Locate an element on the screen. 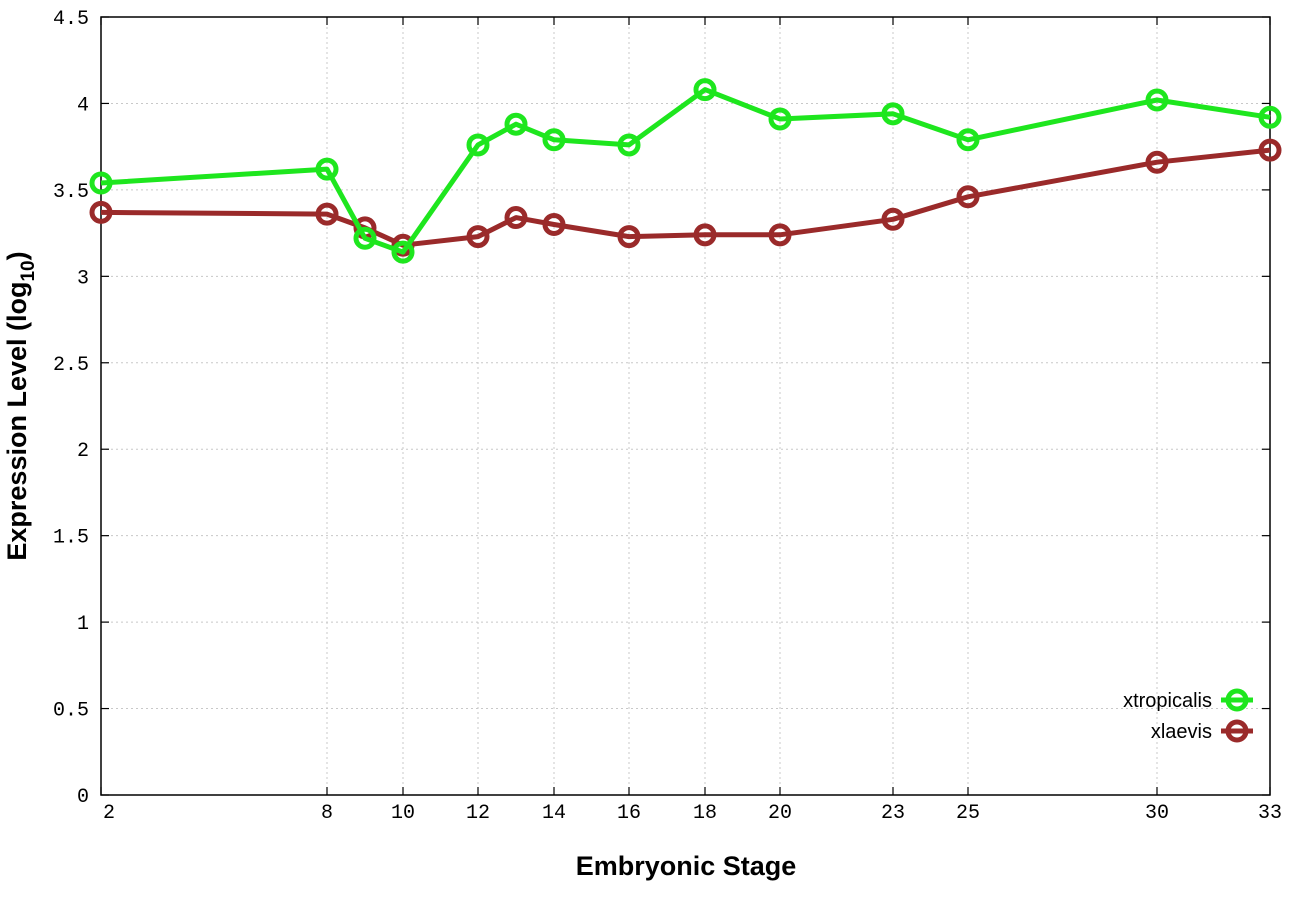  x-tick-label: 14 is located at coordinates (554, 813).